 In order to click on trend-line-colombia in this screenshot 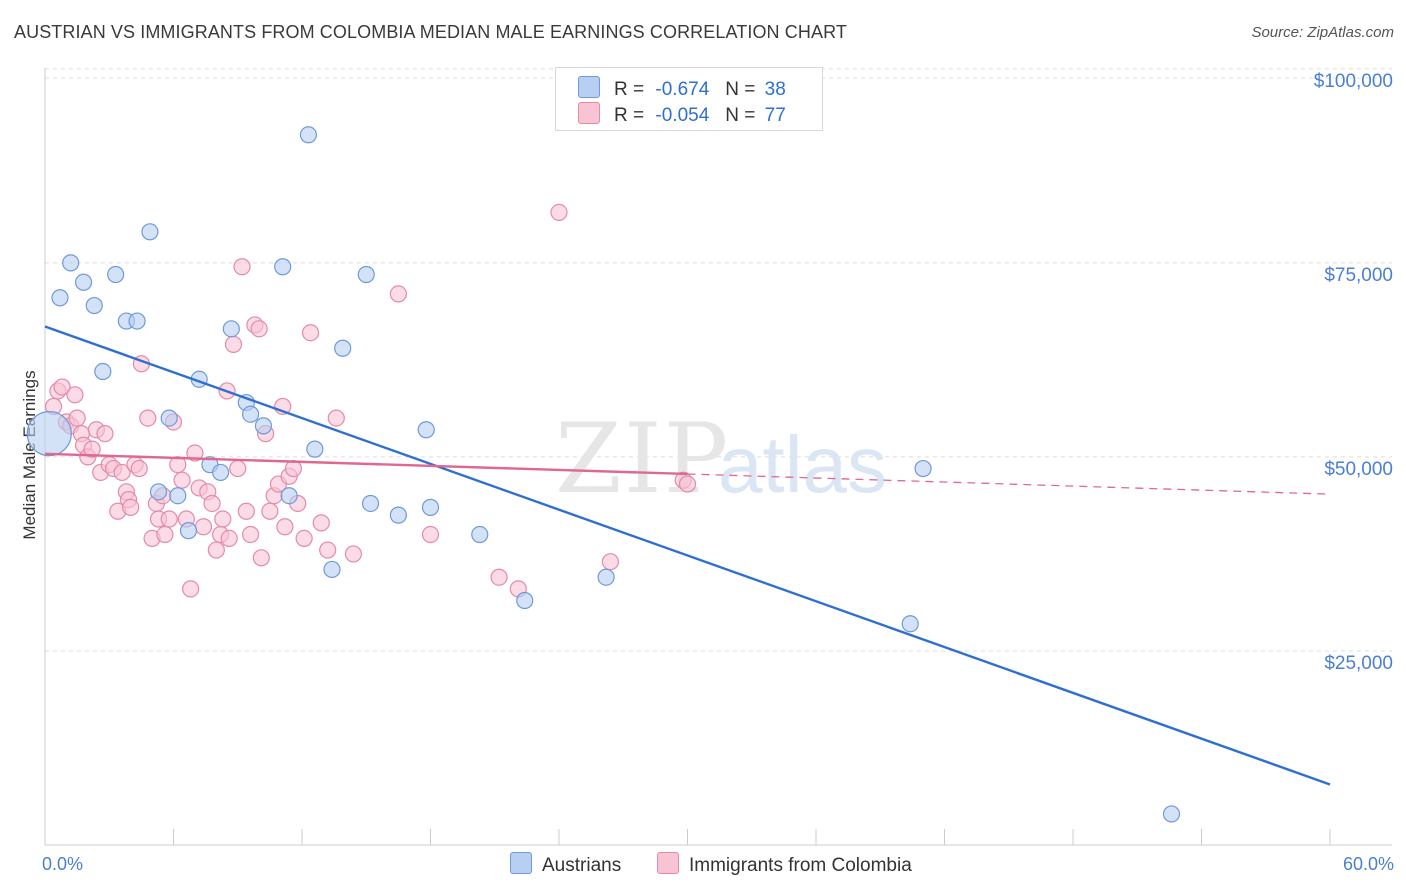, I will do `click(366, 464)`.